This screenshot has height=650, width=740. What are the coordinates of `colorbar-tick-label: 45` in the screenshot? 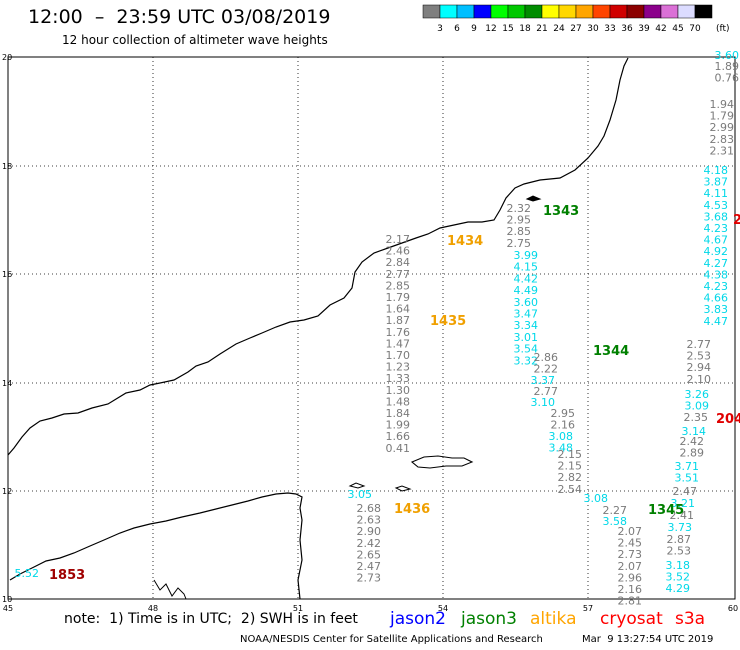 It's located at (677, 29).